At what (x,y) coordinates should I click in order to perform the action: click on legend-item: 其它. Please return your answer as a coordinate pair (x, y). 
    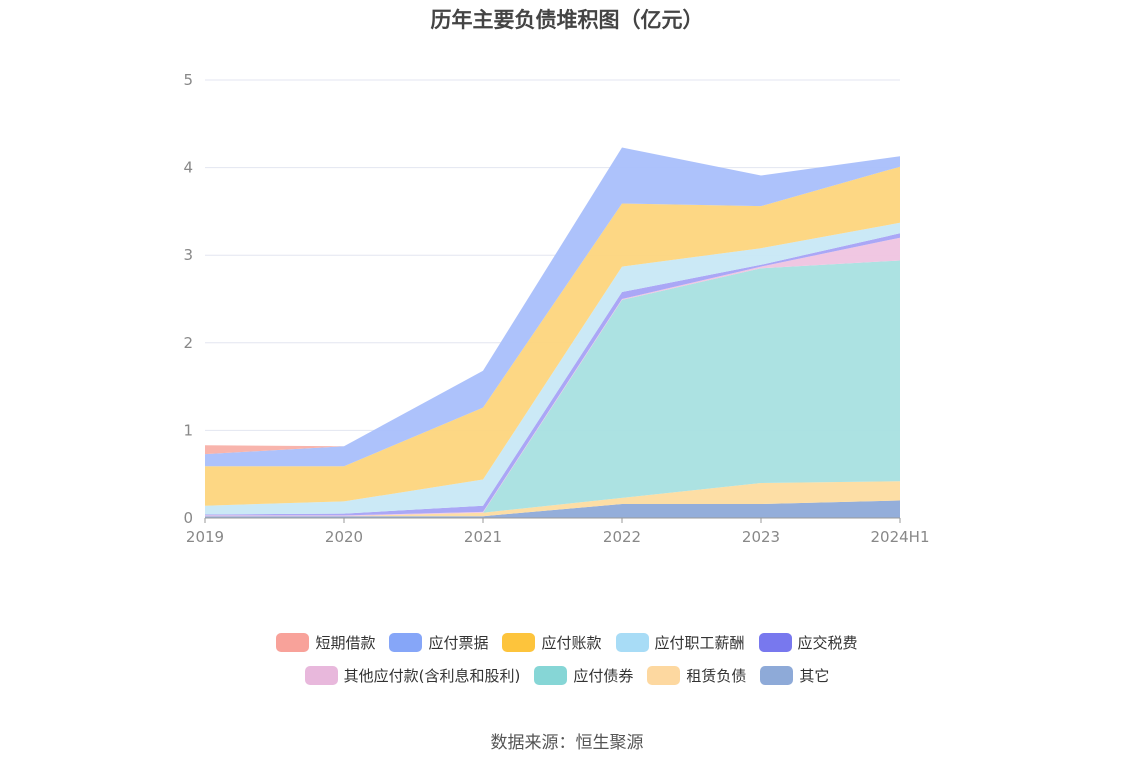
    Looking at the image, I should click on (794, 675).